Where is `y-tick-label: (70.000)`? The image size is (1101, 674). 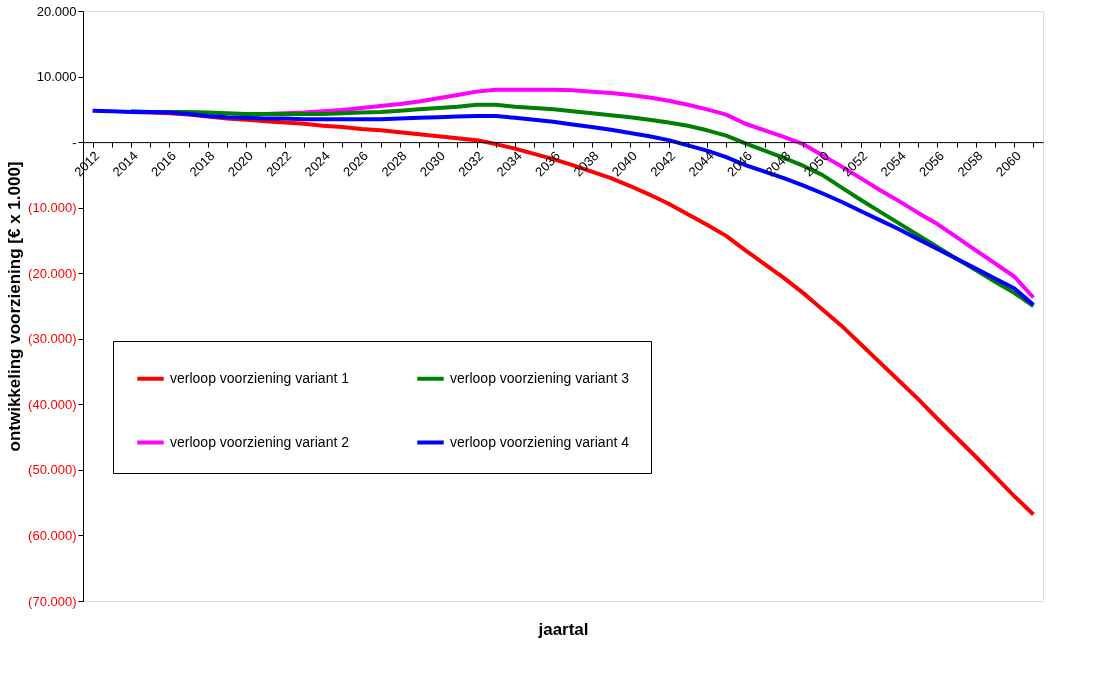 y-tick-label: (70.000) is located at coordinates (52, 601).